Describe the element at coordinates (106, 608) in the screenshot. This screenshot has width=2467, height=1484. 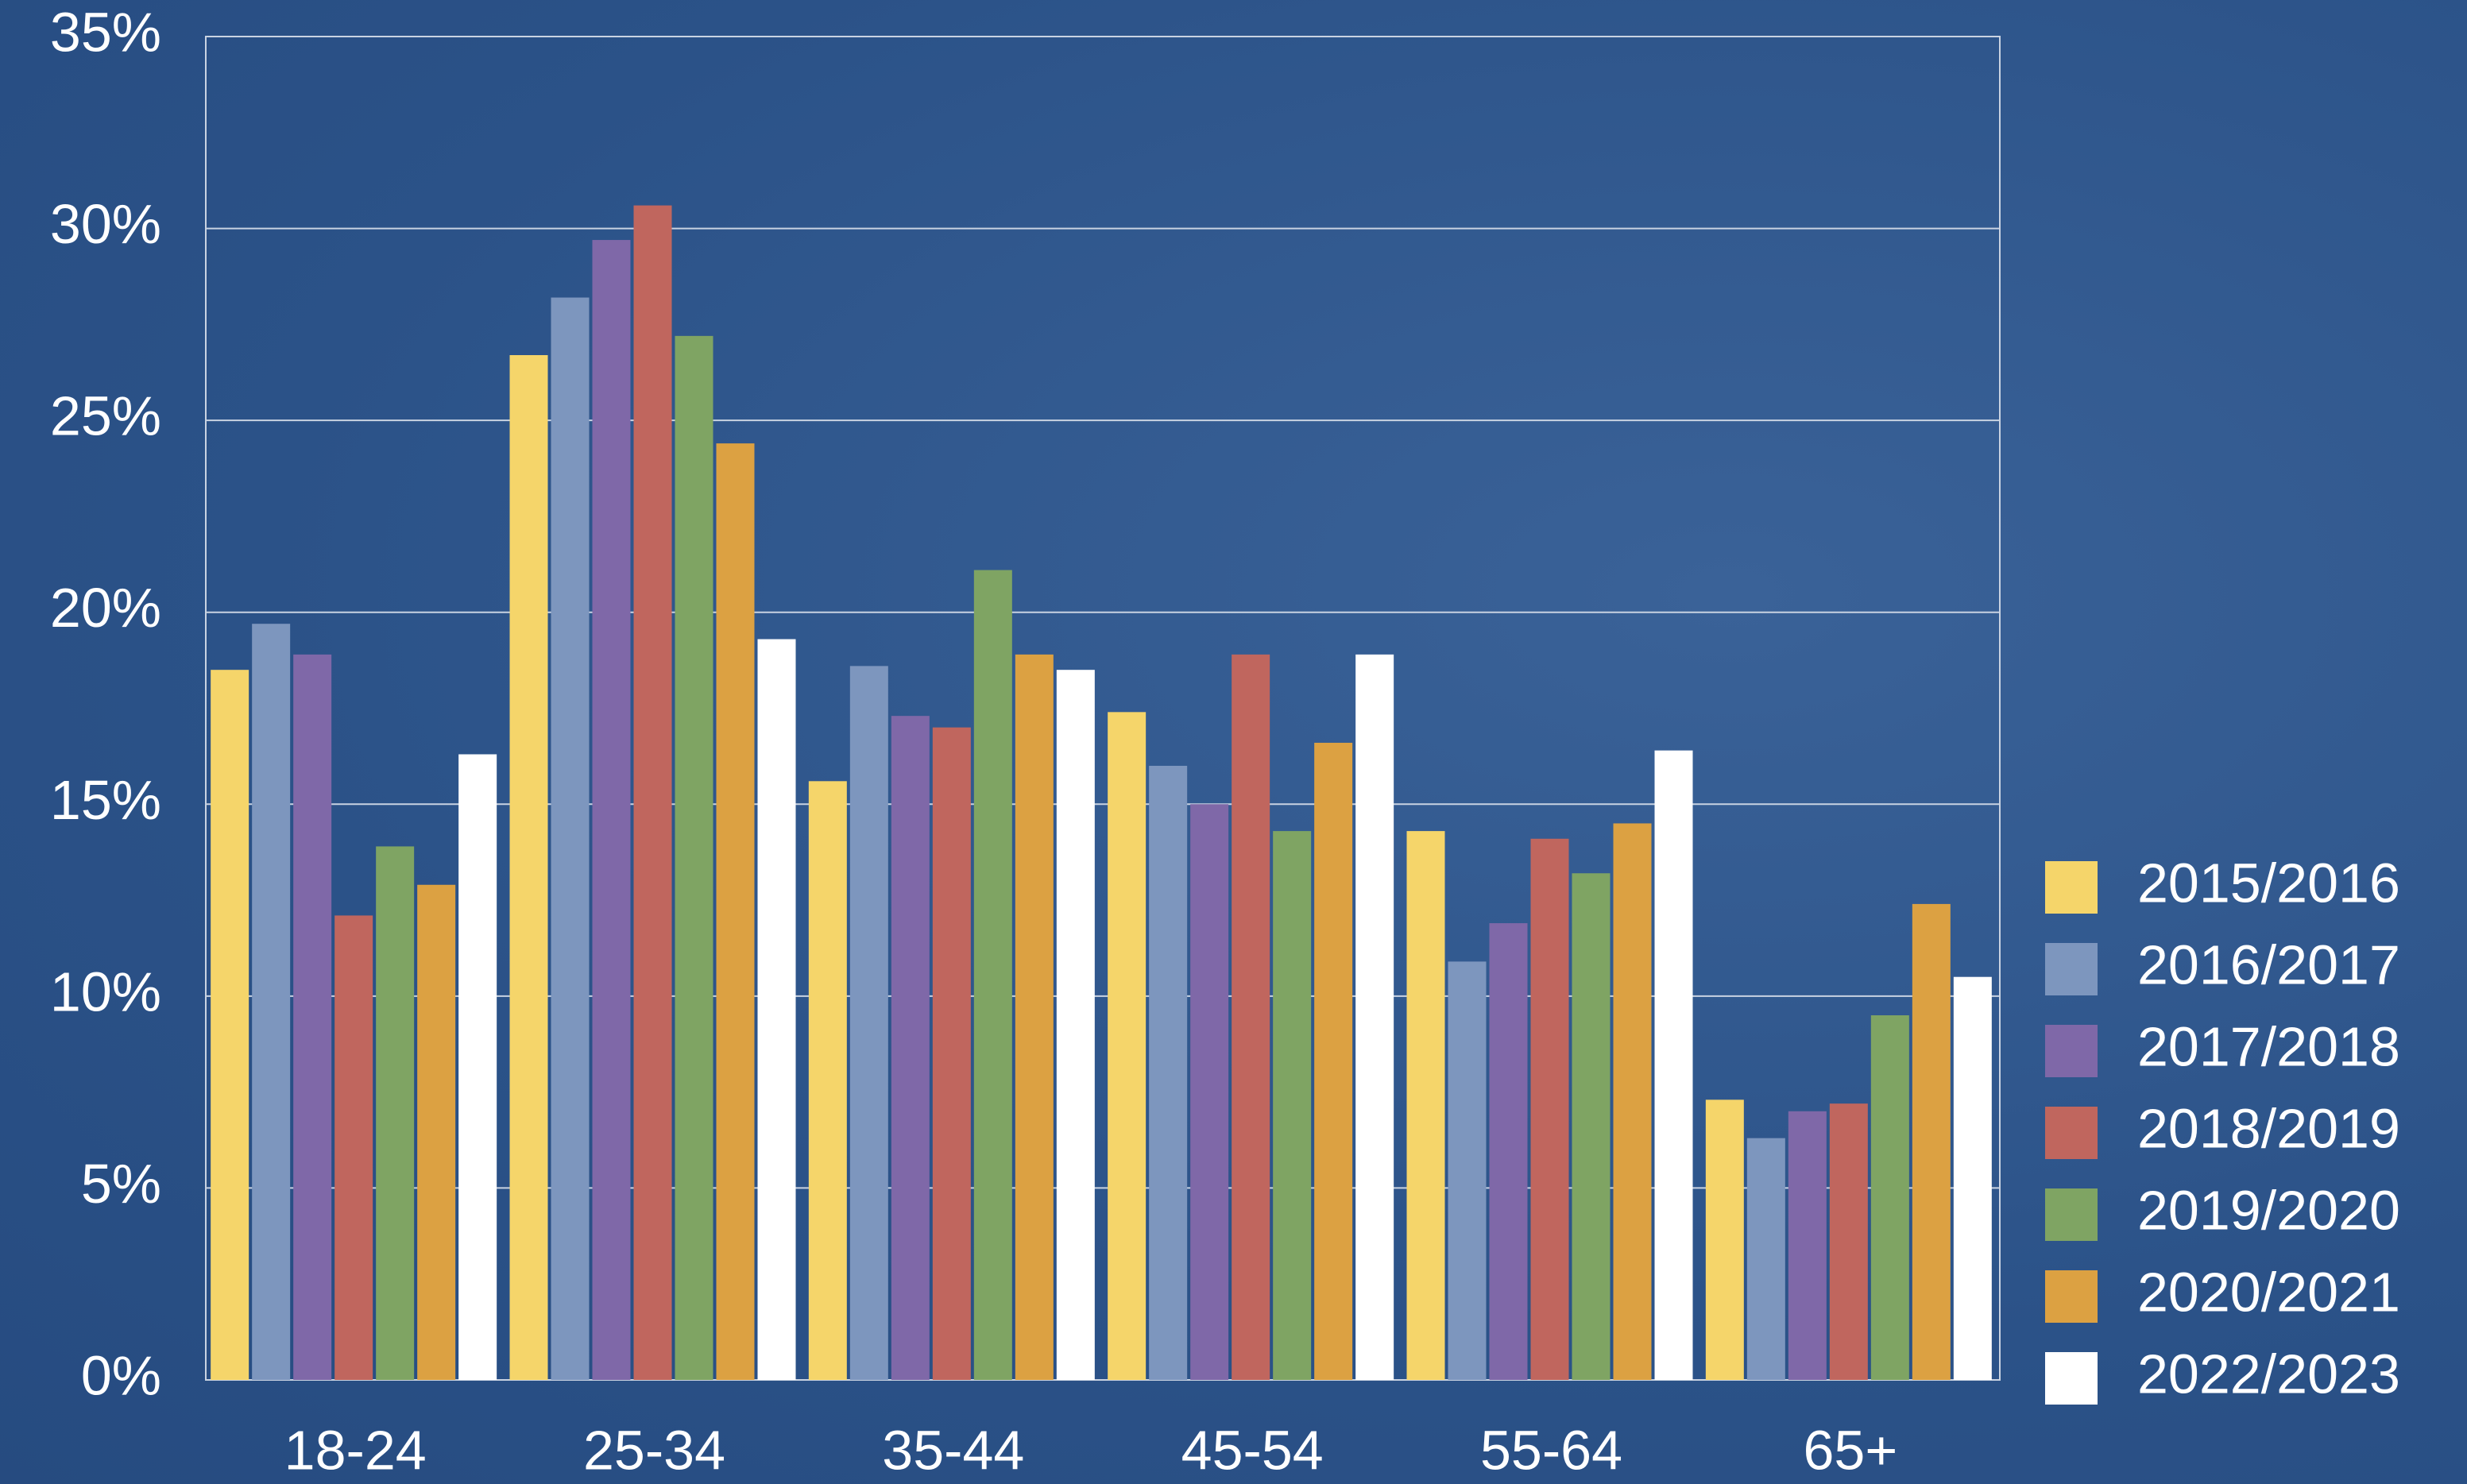
I see `y-tick-label: 20%` at that location.